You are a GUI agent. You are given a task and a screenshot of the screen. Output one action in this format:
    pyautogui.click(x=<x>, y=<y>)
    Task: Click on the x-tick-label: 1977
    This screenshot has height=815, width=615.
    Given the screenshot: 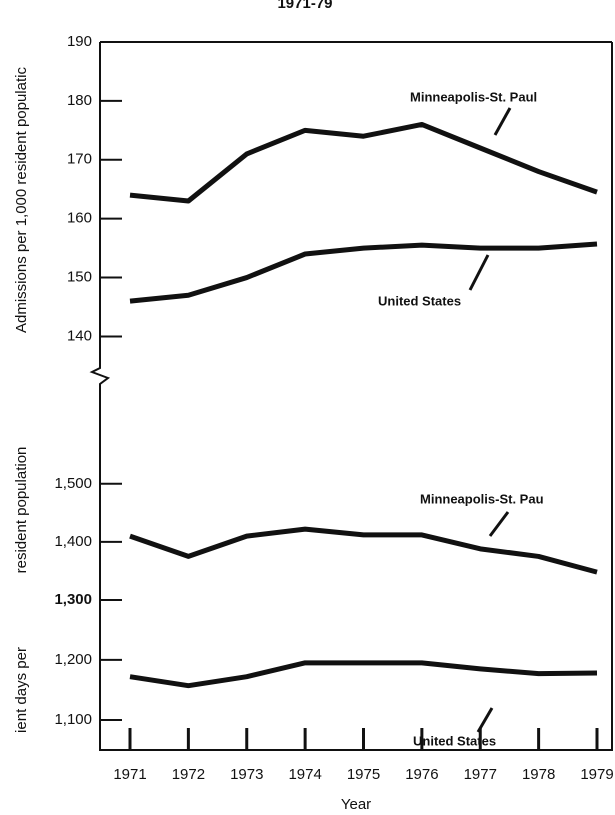 What is the action you would take?
    pyautogui.click(x=480, y=774)
    